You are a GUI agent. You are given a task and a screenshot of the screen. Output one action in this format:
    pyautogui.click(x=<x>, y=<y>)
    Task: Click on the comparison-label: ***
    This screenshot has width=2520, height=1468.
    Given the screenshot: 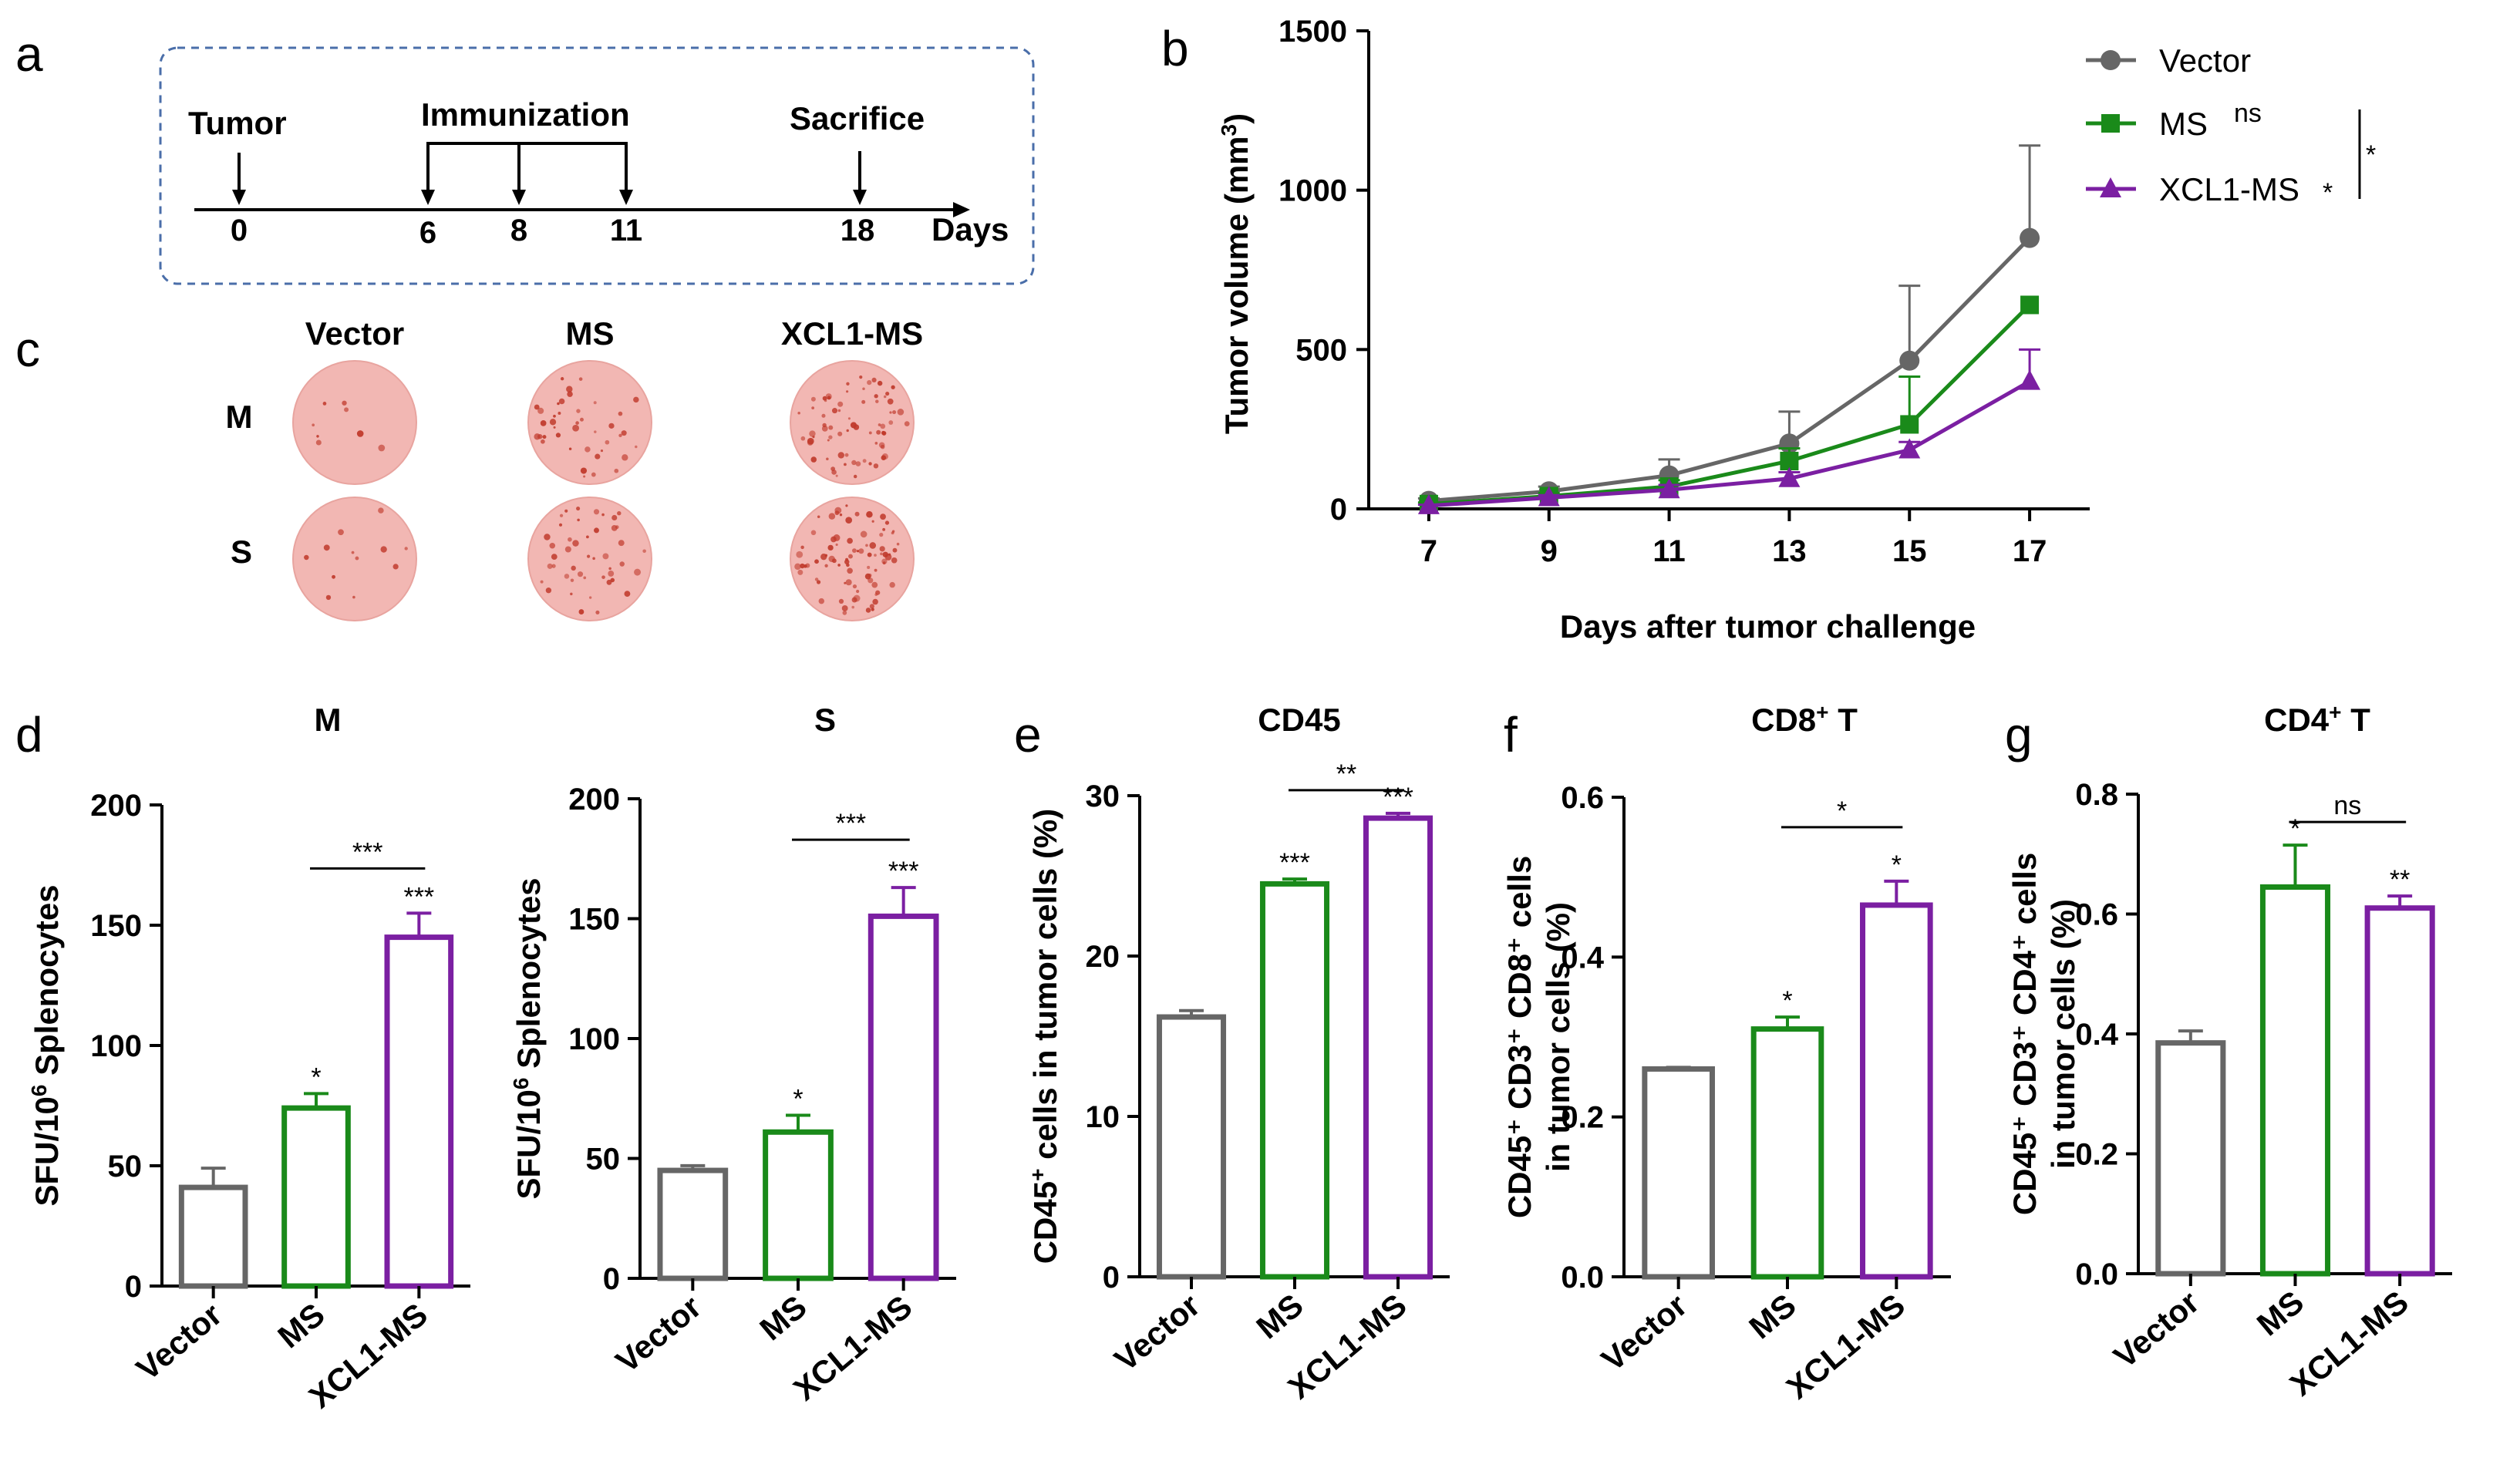 What is the action you would take?
    pyautogui.click(x=367, y=852)
    